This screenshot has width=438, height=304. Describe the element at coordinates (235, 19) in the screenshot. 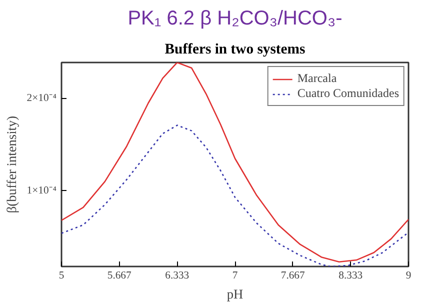

I see `chart-title: PK₁ 6.2 β H₂CO₃/HCO₃-` at that location.